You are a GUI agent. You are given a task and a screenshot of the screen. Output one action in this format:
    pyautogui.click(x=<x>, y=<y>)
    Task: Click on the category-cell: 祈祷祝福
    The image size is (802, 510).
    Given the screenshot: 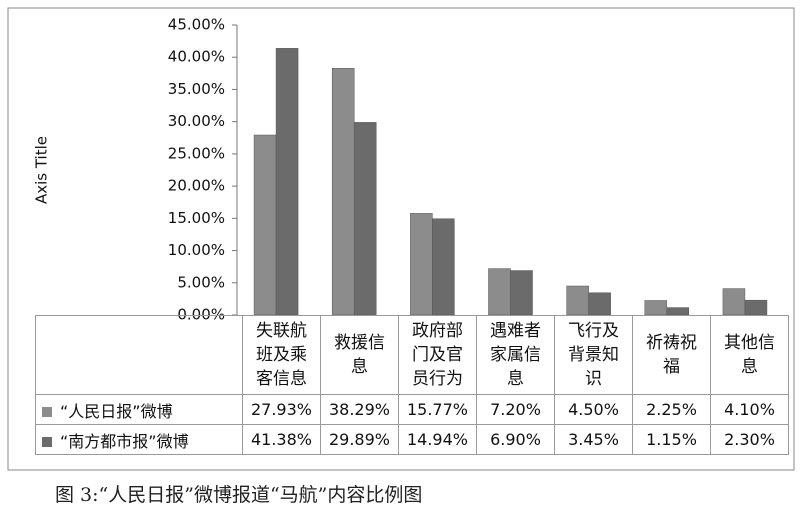 What is the action you would take?
    pyautogui.click(x=671, y=355)
    